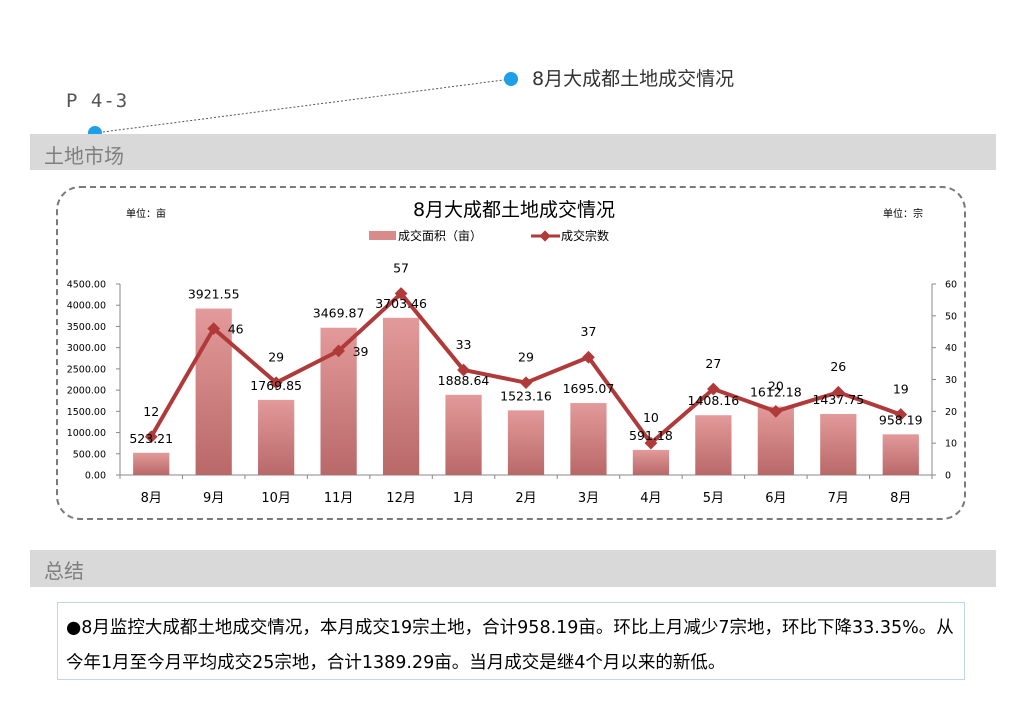  Describe the element at coordinates (84, 156) in the screenshot. I see `section-title-land-market: 土地市场` at that location.